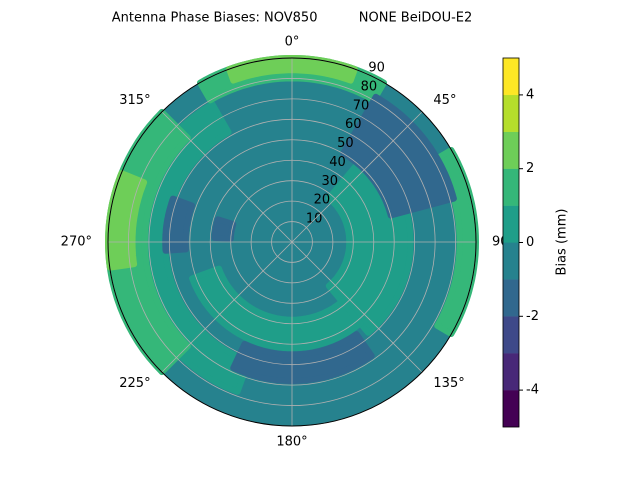 The image size is (640, 484). I want to click on r-tick-label: 70, so click(361, 105).